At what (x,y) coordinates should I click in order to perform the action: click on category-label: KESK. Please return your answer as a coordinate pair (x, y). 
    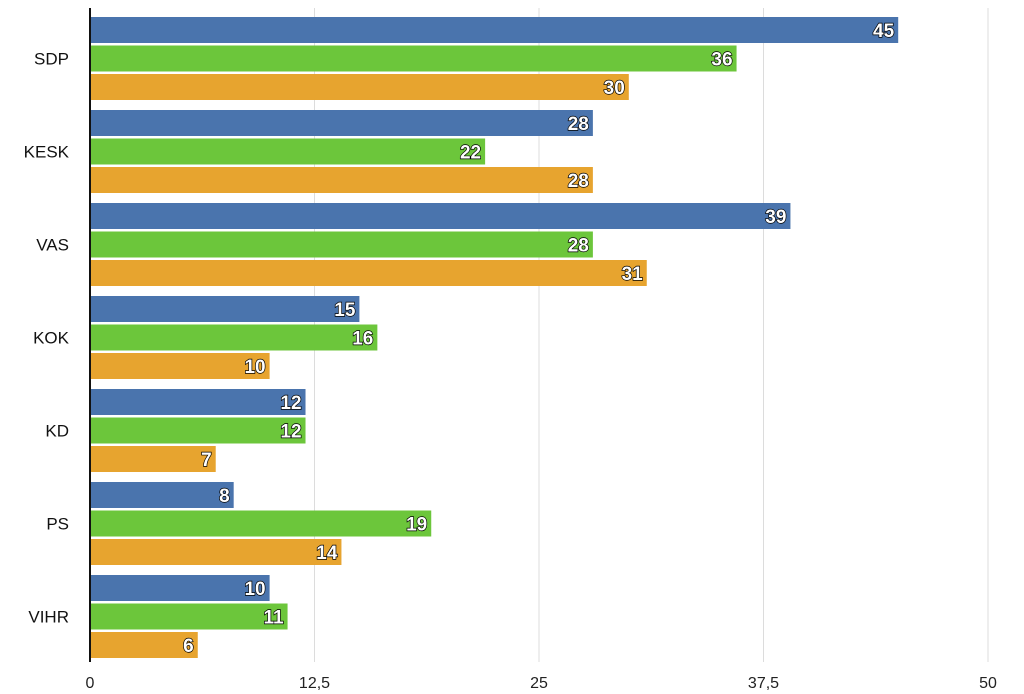
    Looking at the image, I should click on (47, 152).